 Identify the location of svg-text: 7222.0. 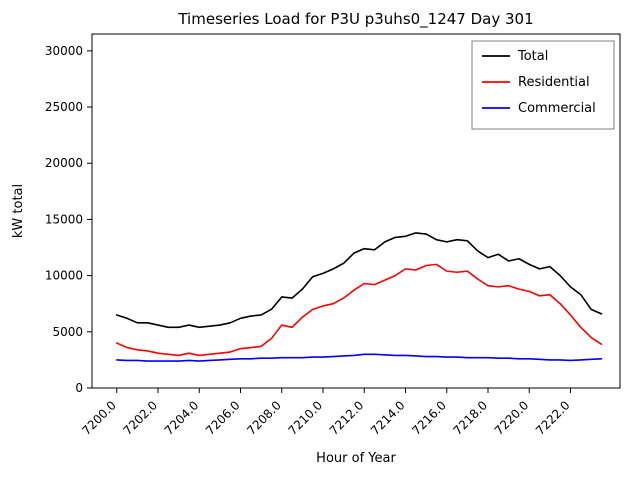
(553, 418).